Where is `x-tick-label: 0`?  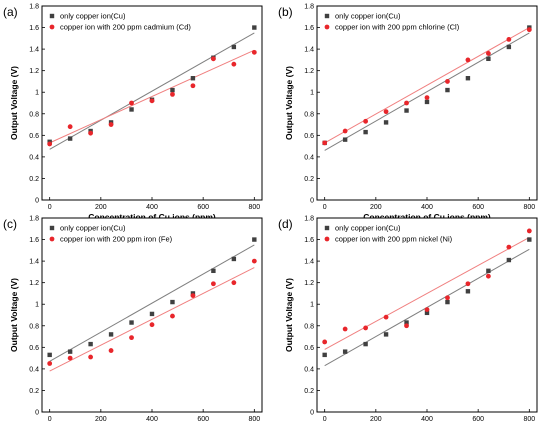 x-tick-label: 0 is located at coordinates (325, 207).